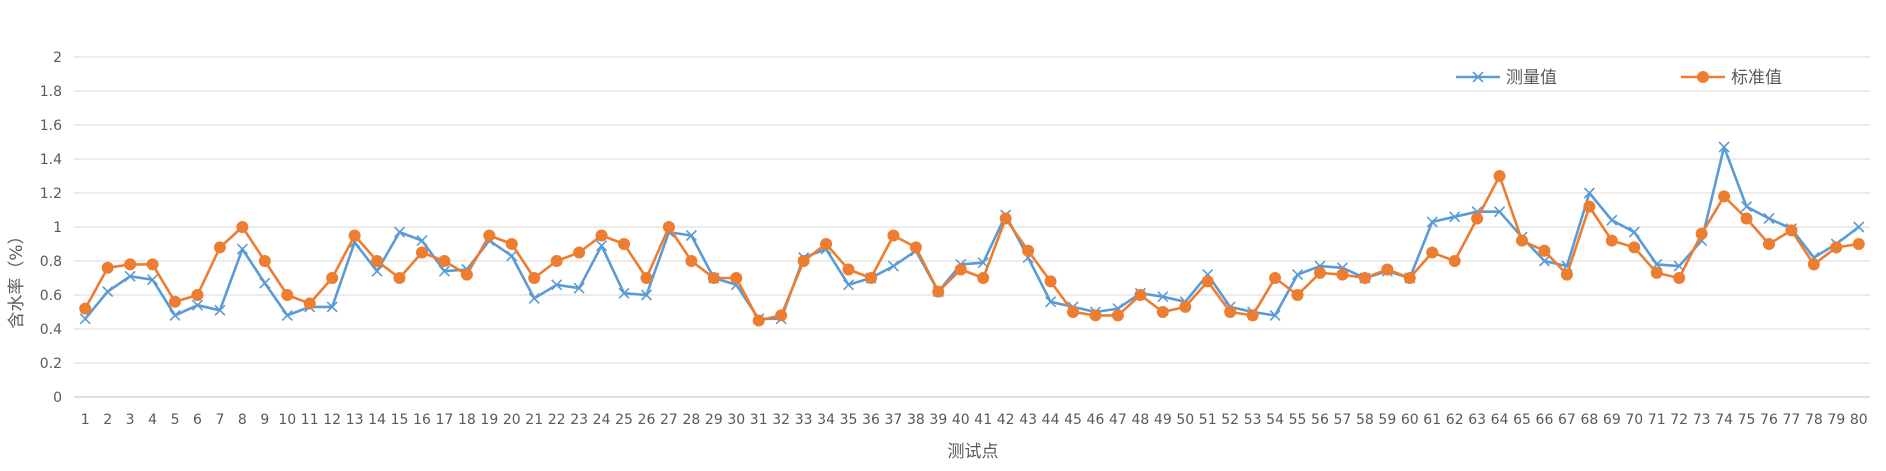 The height and width of the screenshot is (471, 1886). What do you see at coordinates (377, 420) in the screenshot?
I see `x-tick-label: 14` at bounding box center [377, 420].